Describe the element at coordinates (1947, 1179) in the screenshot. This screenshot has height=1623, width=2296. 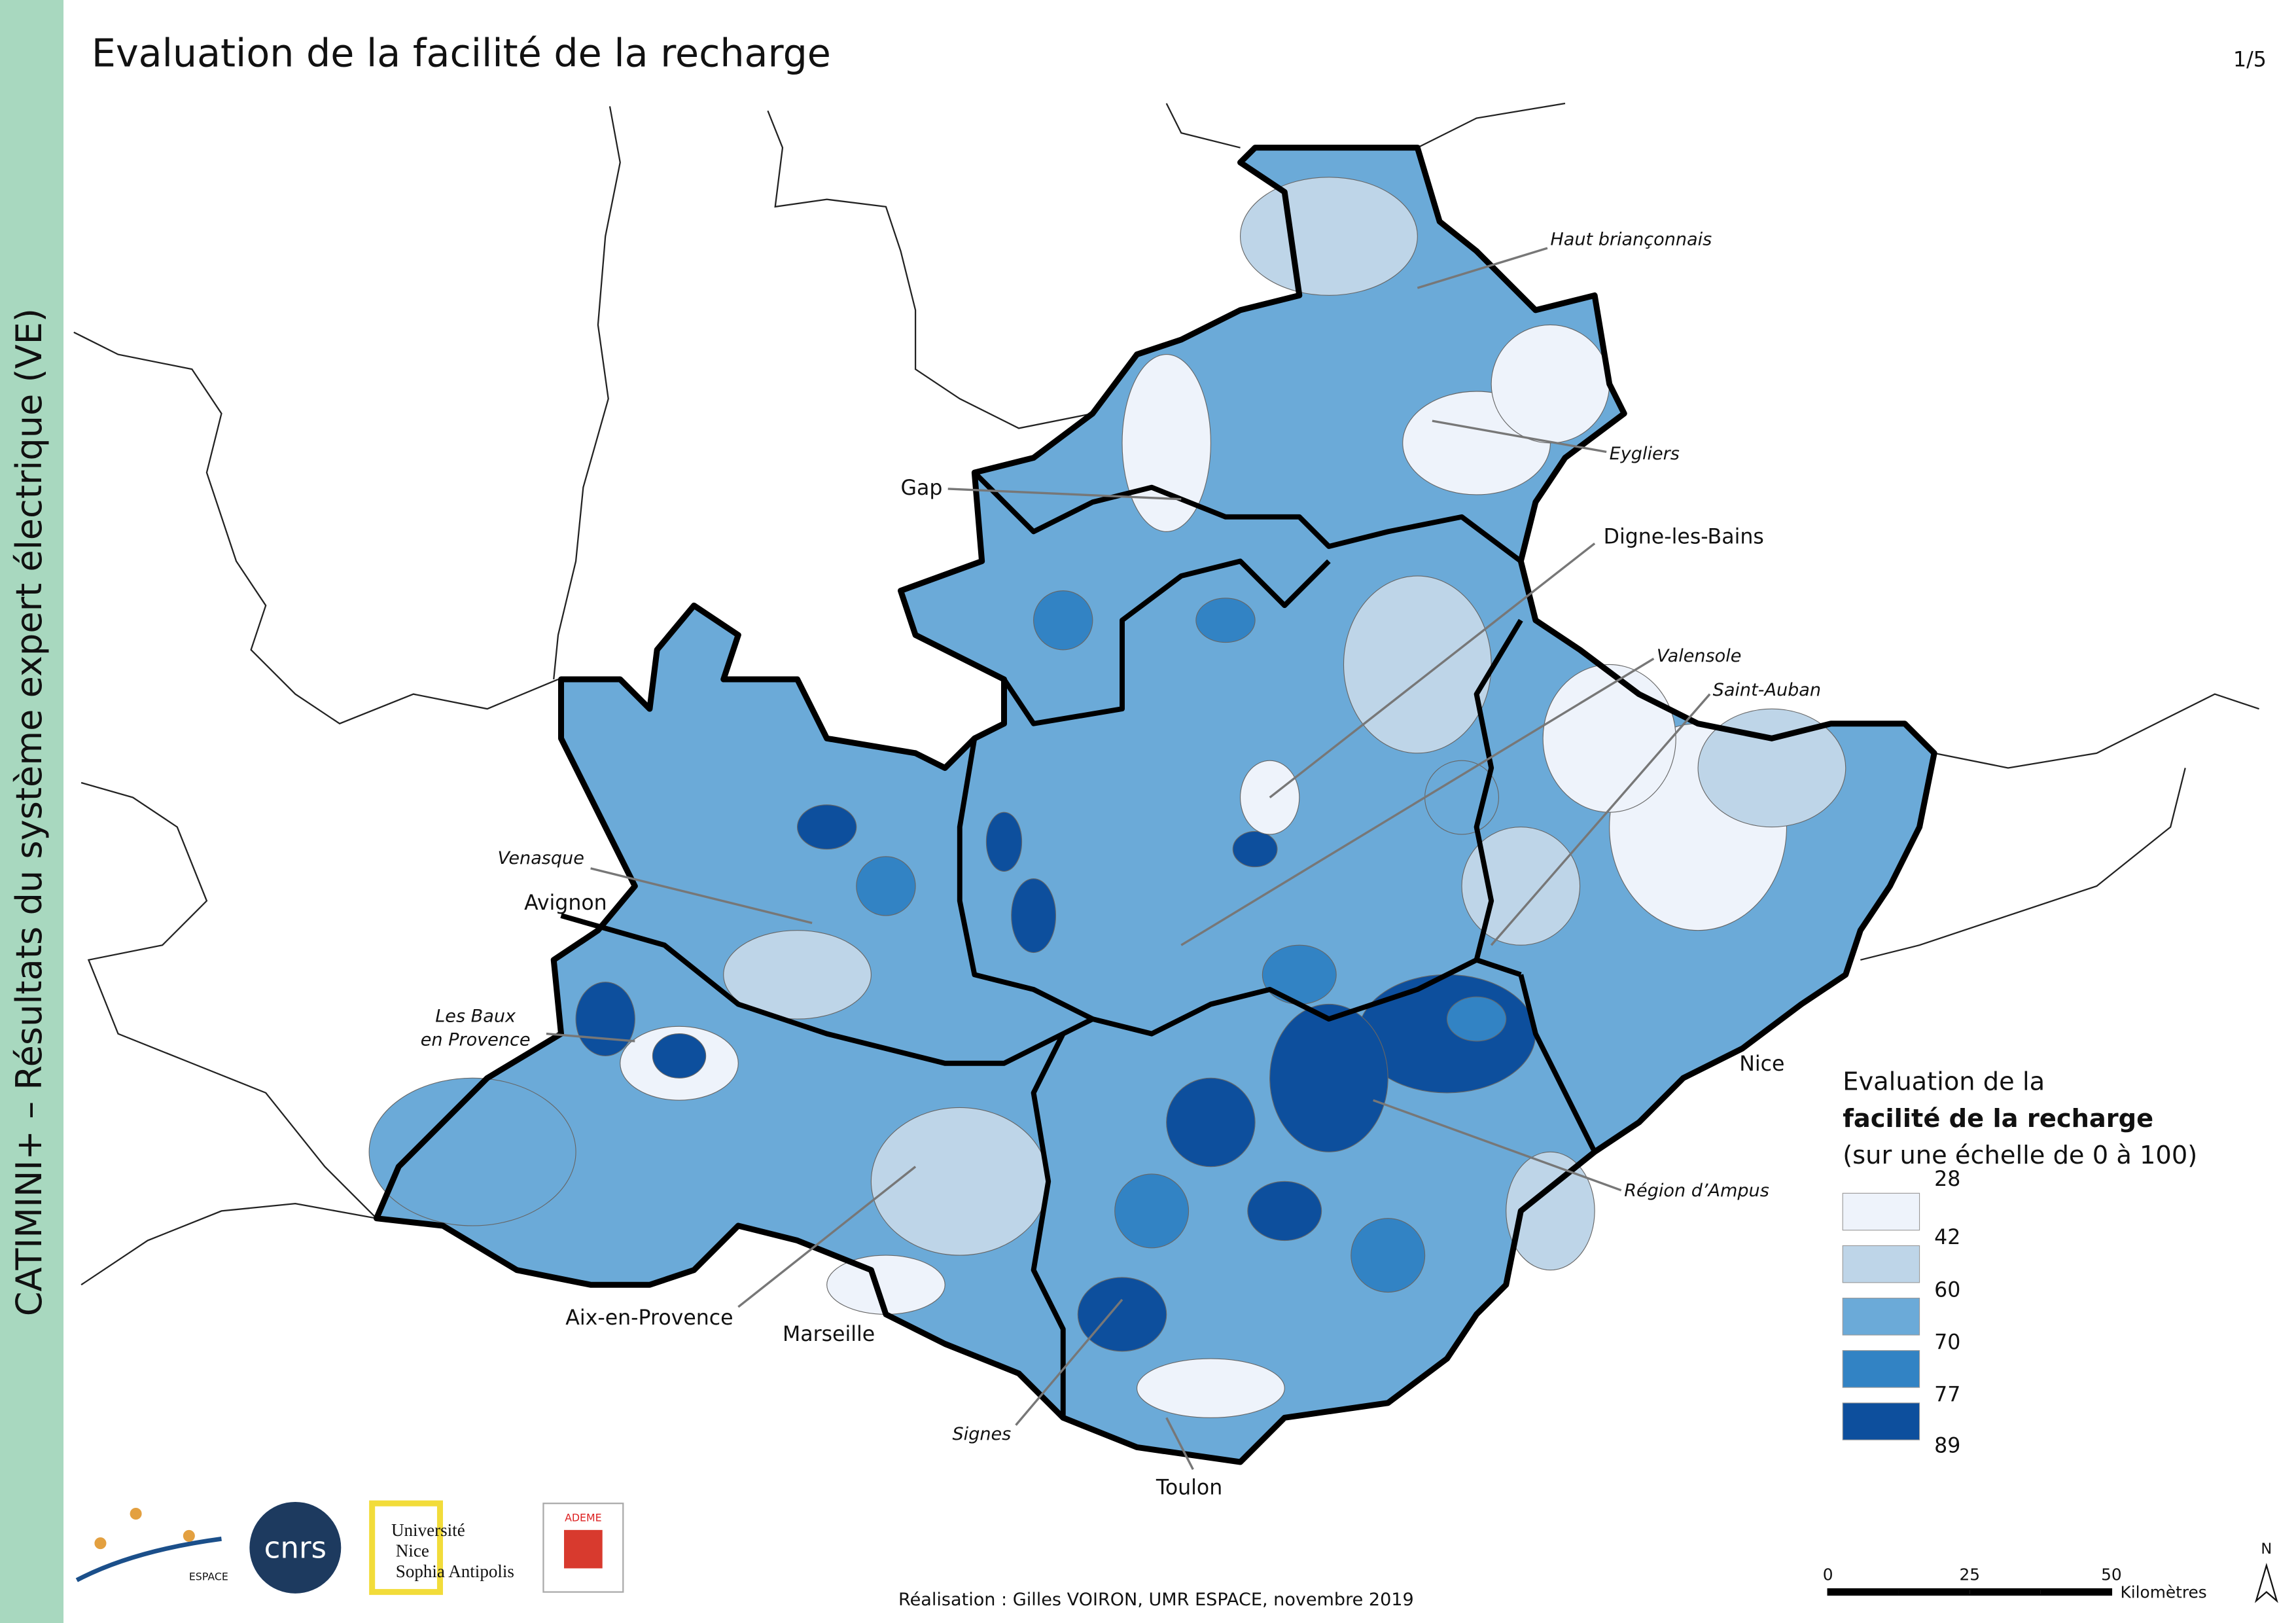
I see `legend-break: 28` at that location.